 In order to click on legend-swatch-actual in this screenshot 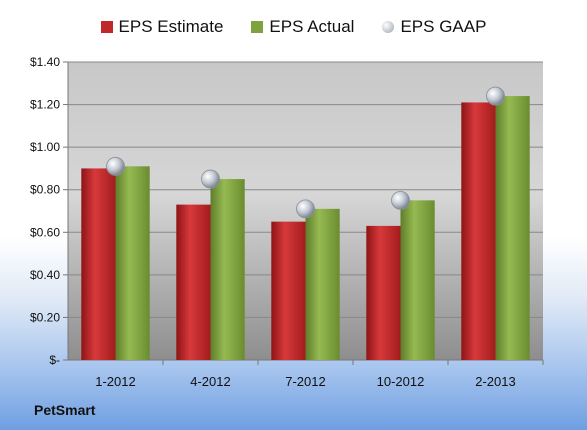, I will do `click(257, 27)`.